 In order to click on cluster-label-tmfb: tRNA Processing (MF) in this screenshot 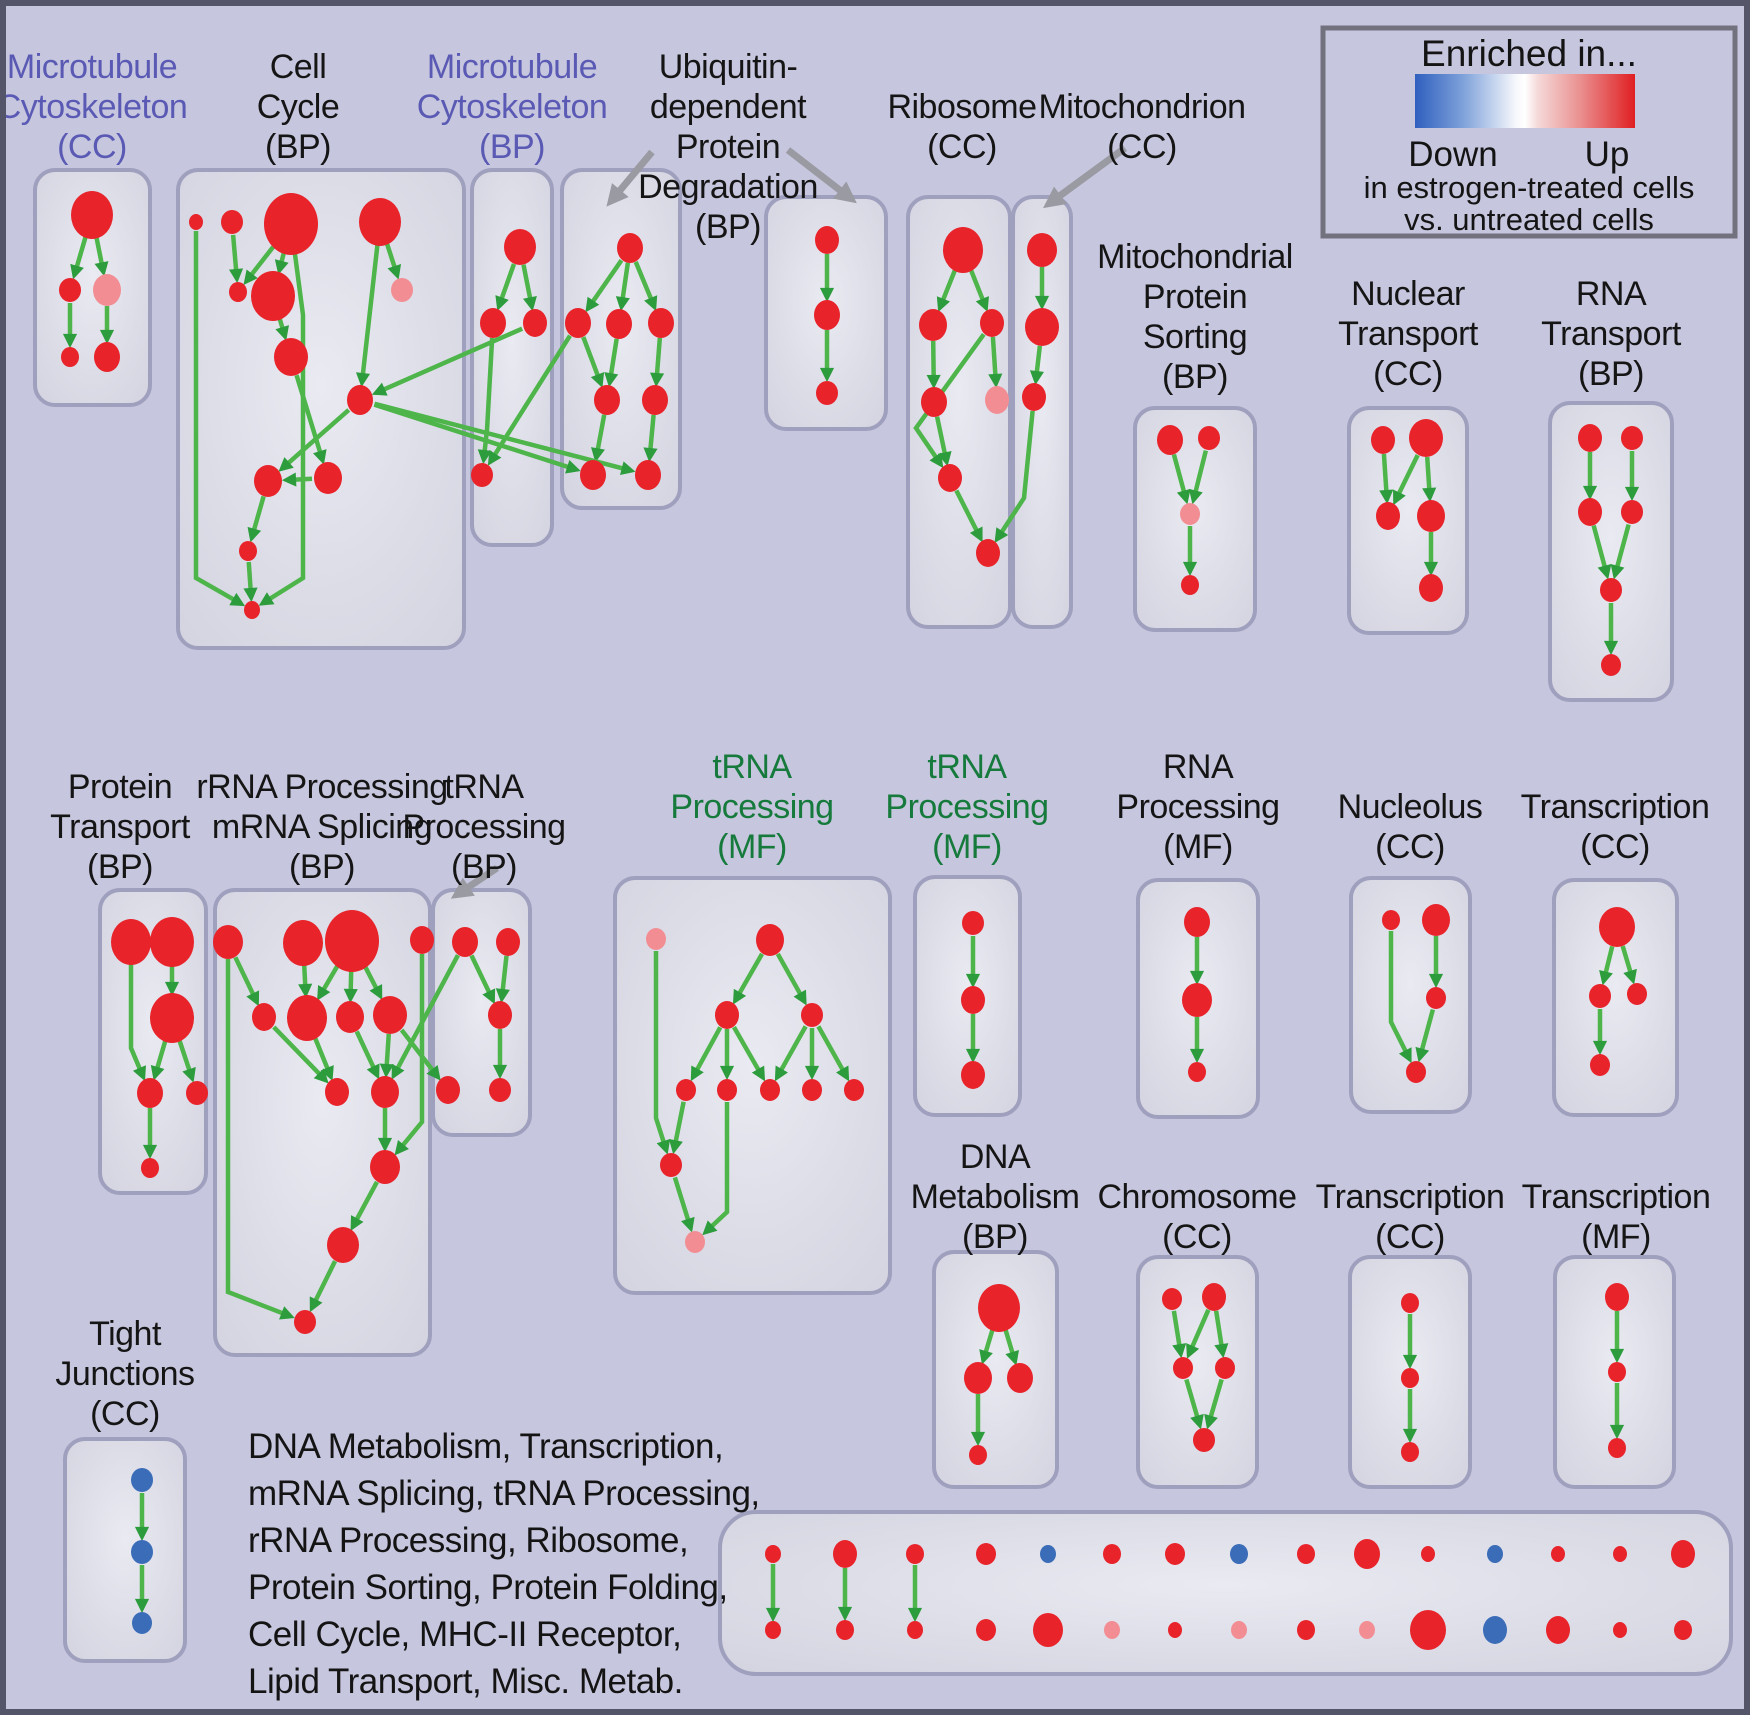, I will do `click(751, 807)`.